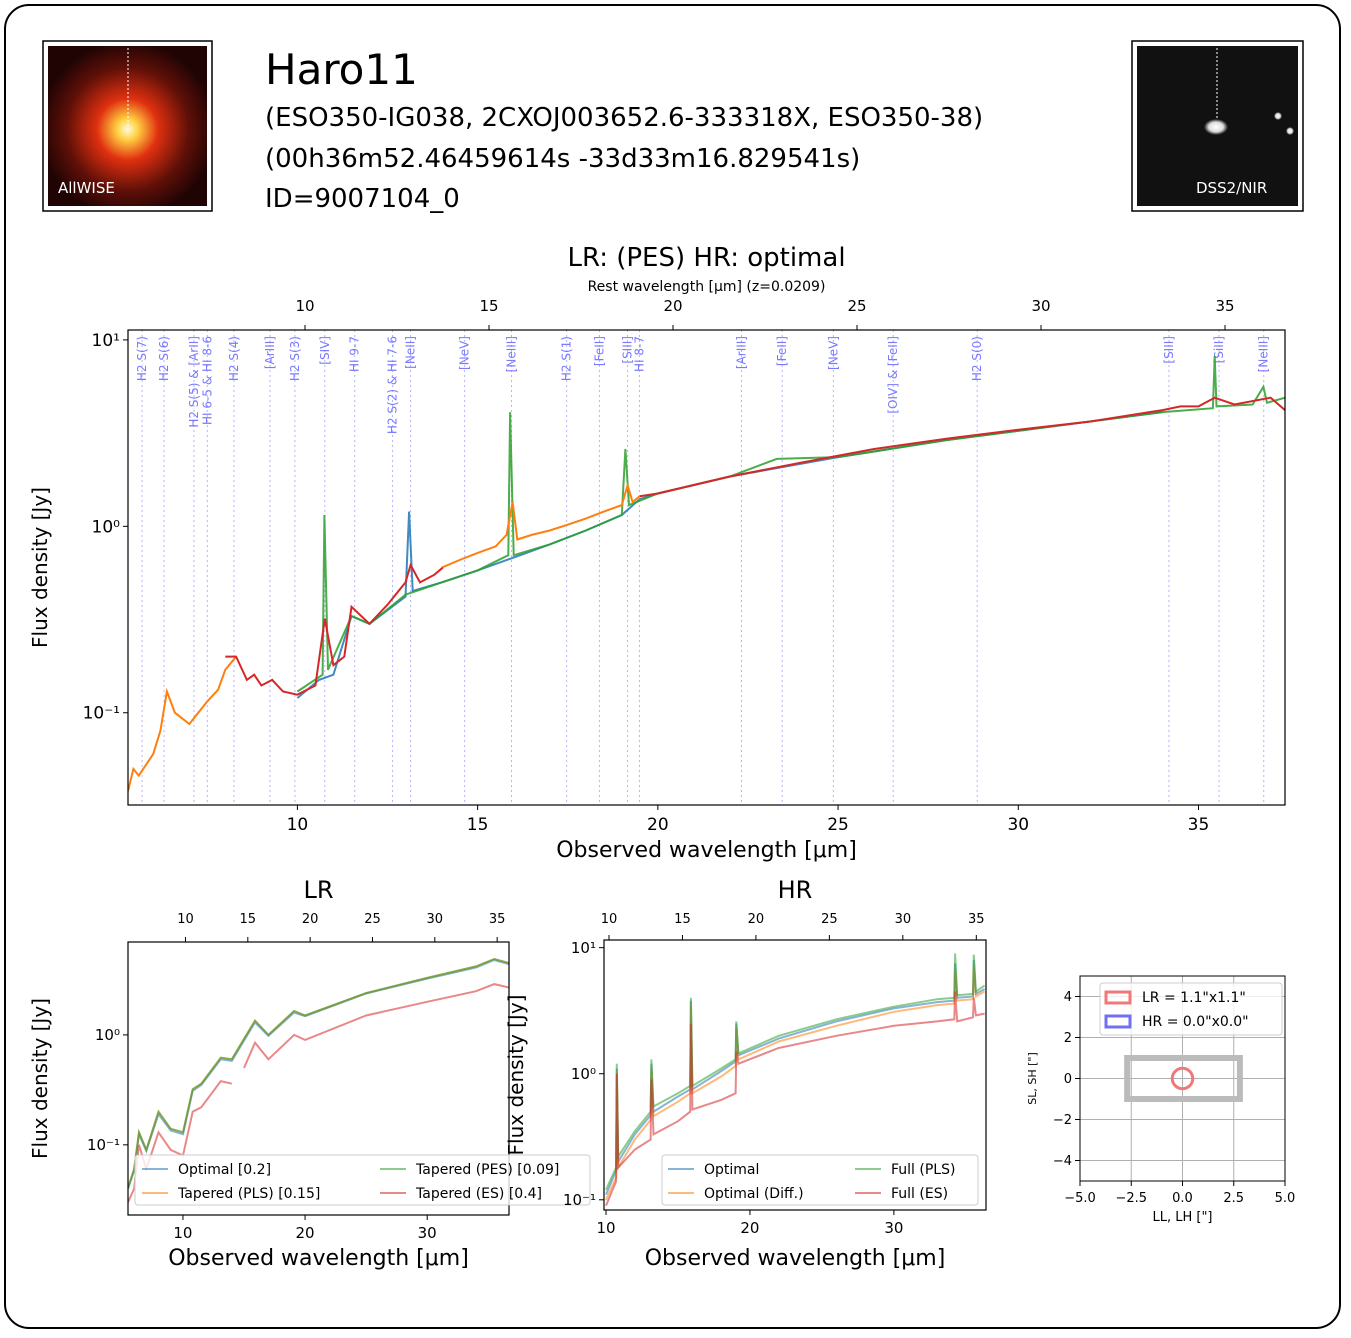  Describe the element at coordinates (512, 354) in the screenshot. I see `line-label: [NeIII]` at that location.